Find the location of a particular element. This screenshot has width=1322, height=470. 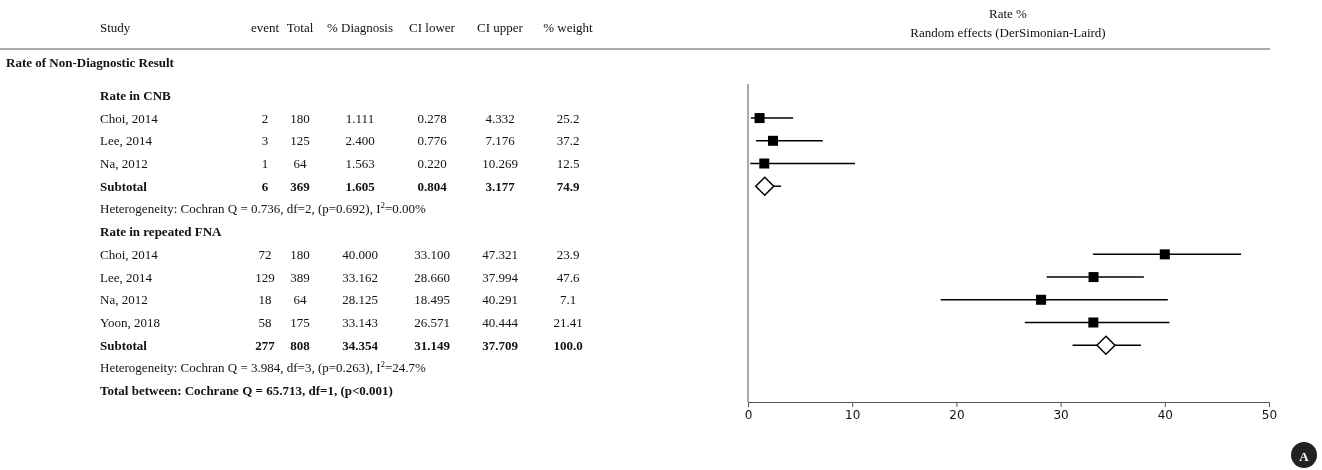

data-label: 18.495 is located at coordinates (432, 300).